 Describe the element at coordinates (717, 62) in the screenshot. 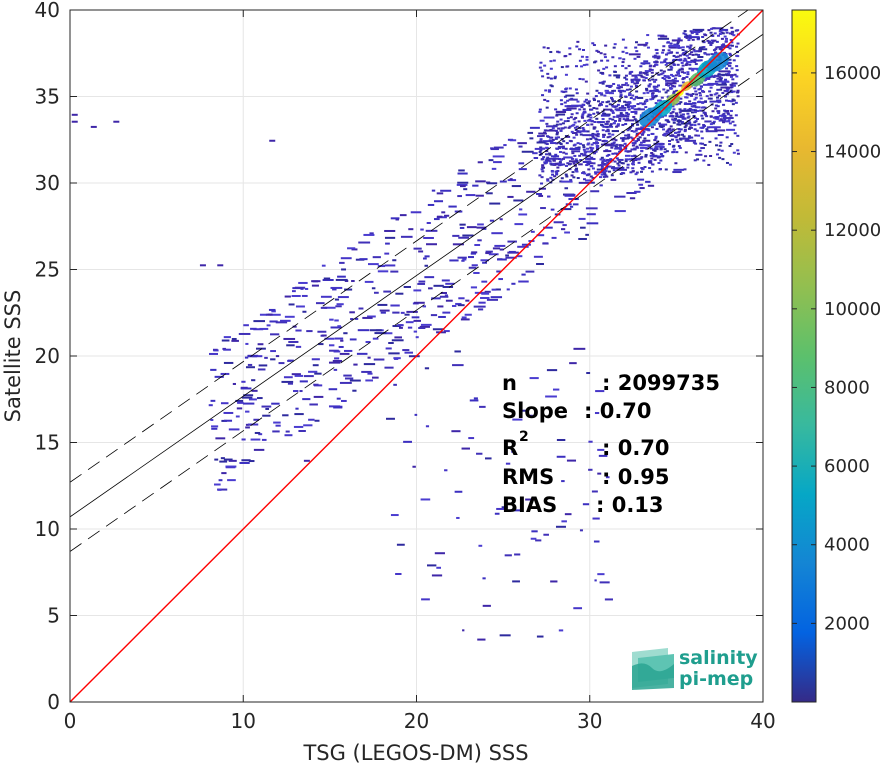

I see `density-point` at that location.